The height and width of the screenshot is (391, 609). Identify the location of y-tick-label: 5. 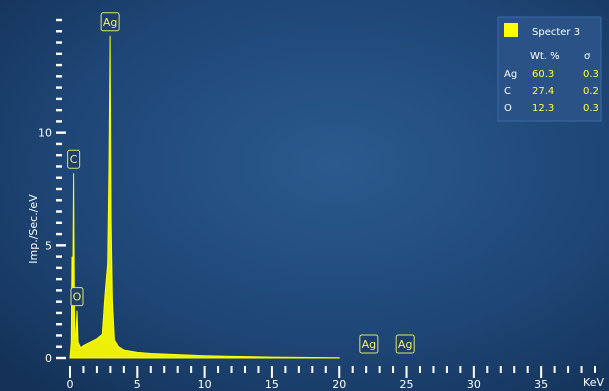
(48, 245).